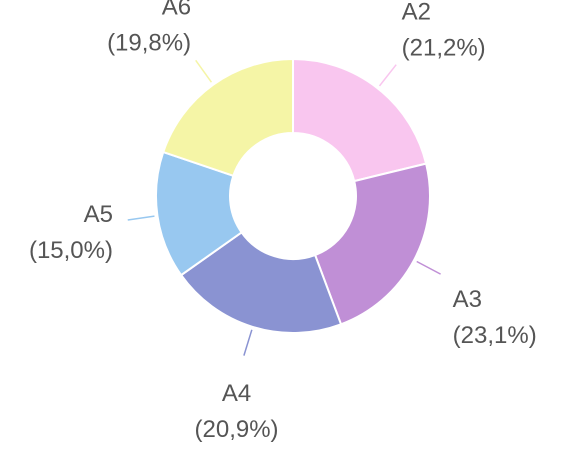 The image size is (573, 449). What do you see at coordinates (495, 335) in the screenshot?
I see `slice-label: (23,1%)` at bounding box center [495, 335].